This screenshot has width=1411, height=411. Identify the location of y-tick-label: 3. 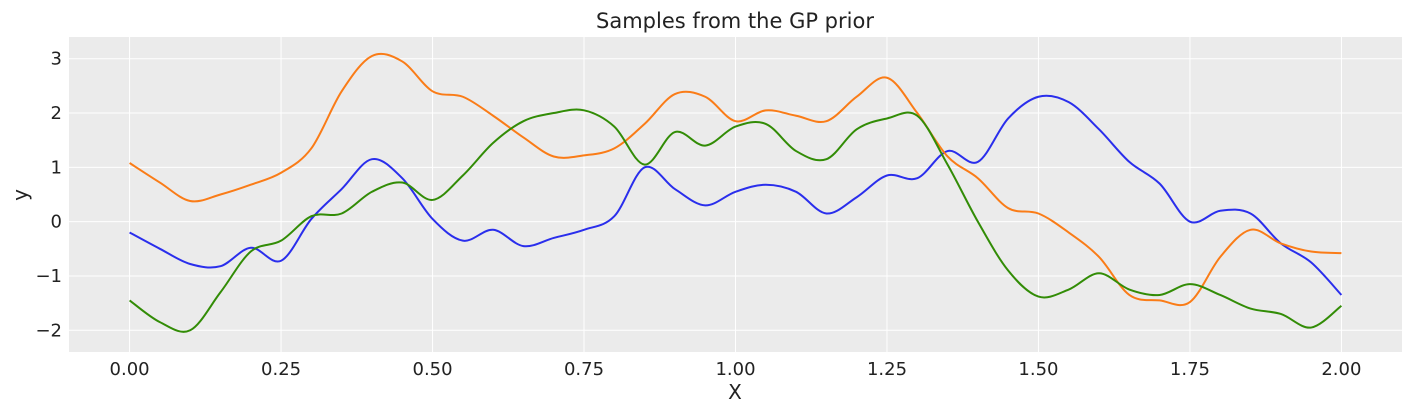
(56, 59).